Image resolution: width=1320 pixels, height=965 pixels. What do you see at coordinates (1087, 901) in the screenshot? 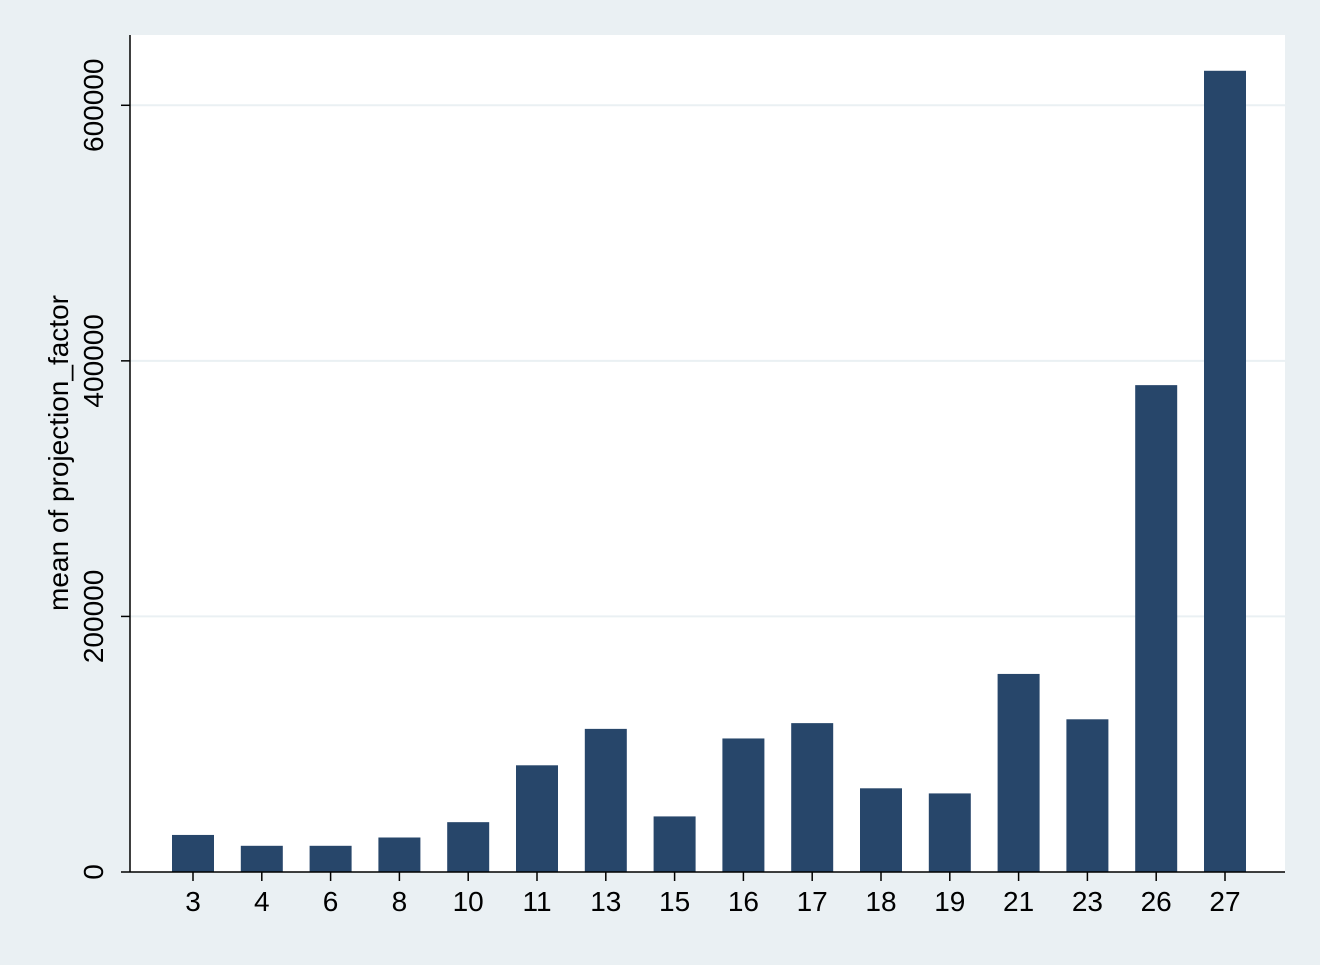
I see `x-tick-label: 23` at bounding box center [1087, 901].